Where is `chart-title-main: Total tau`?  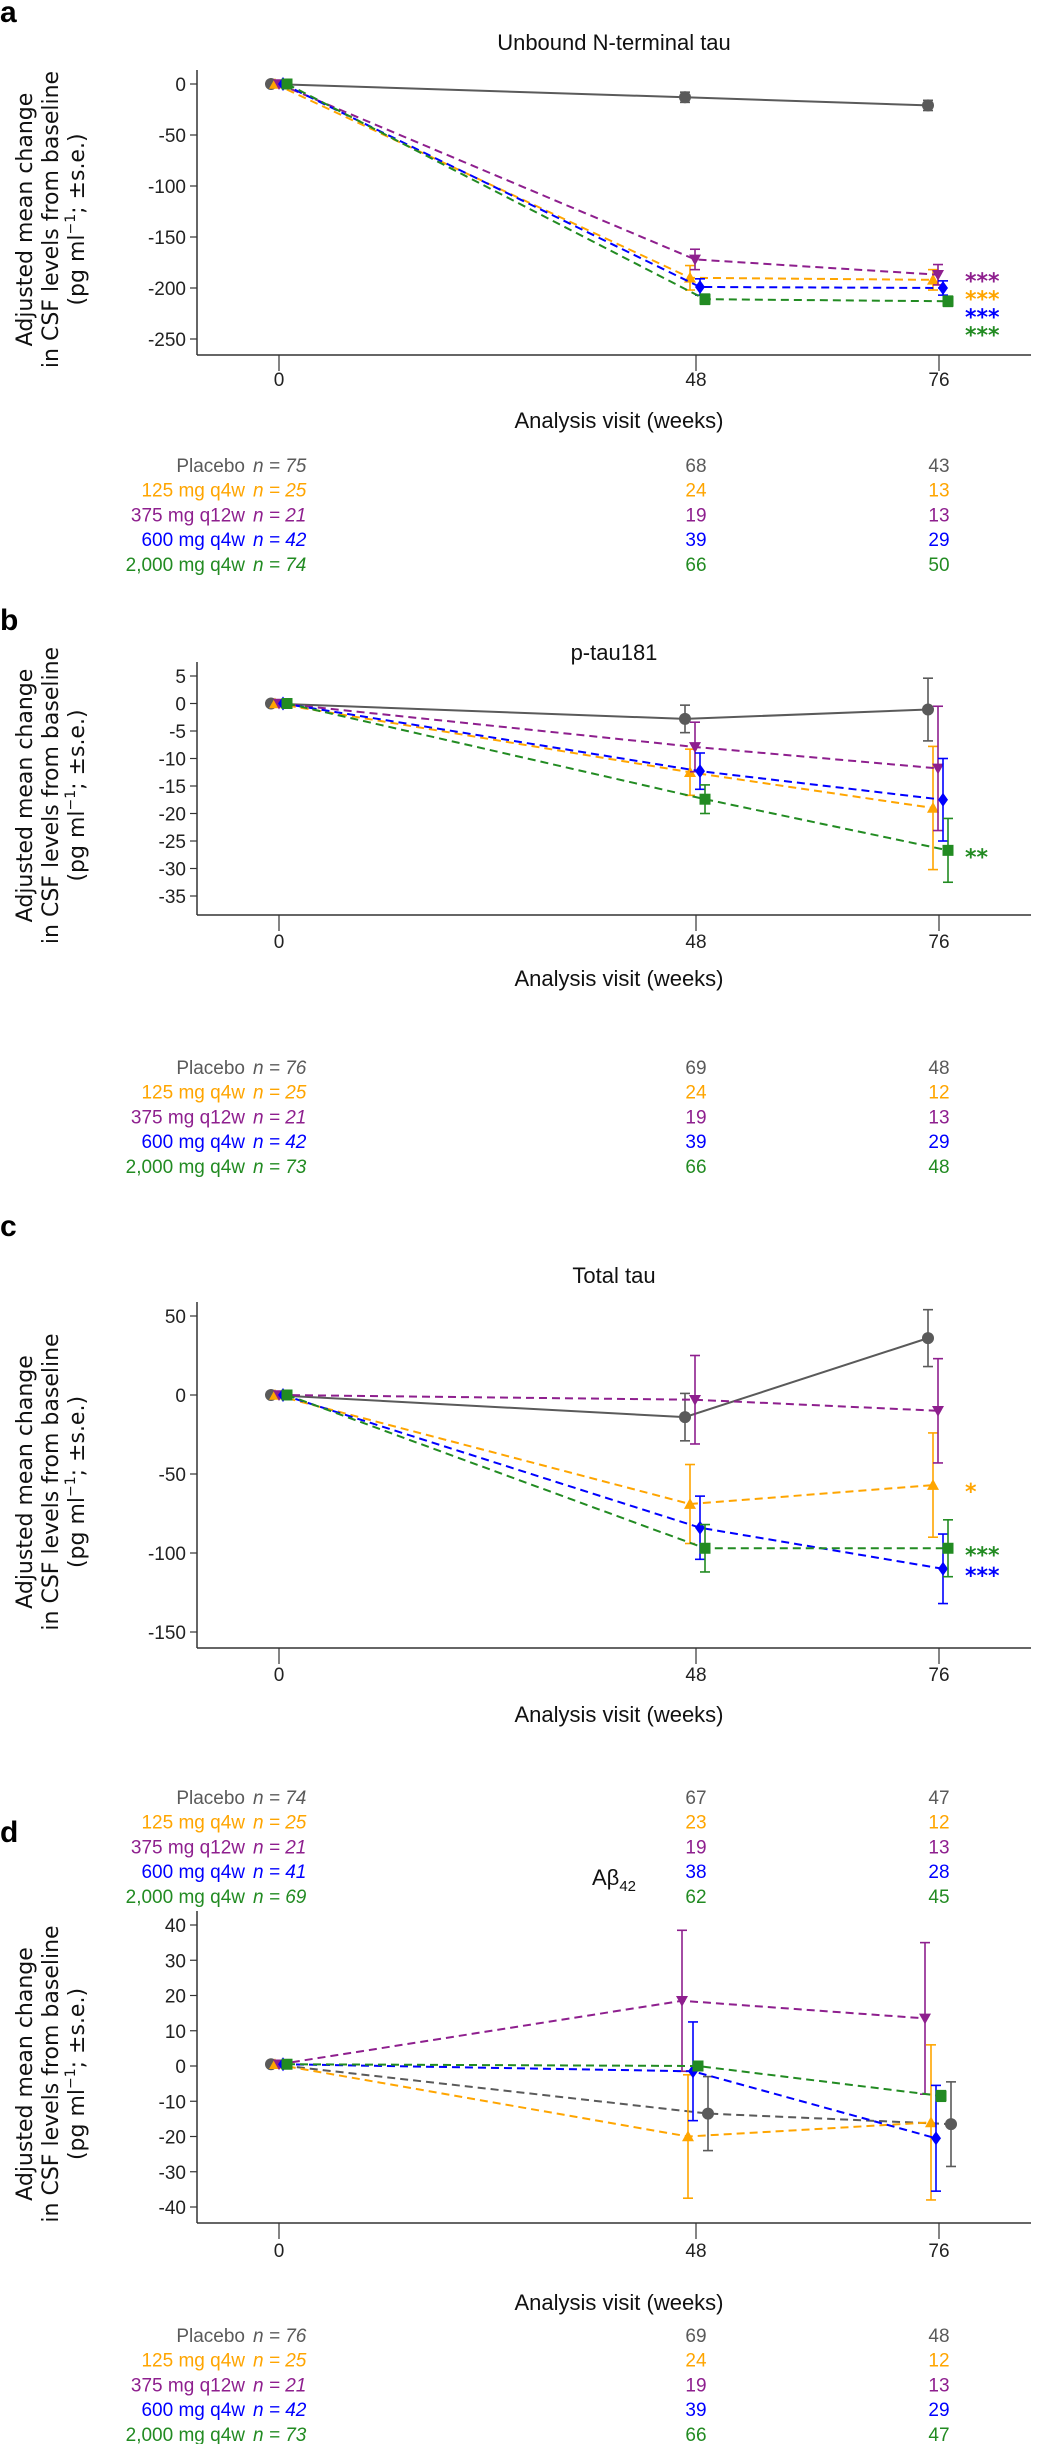
chart-title-main: Total tau is located at coordinates (613, 1275).